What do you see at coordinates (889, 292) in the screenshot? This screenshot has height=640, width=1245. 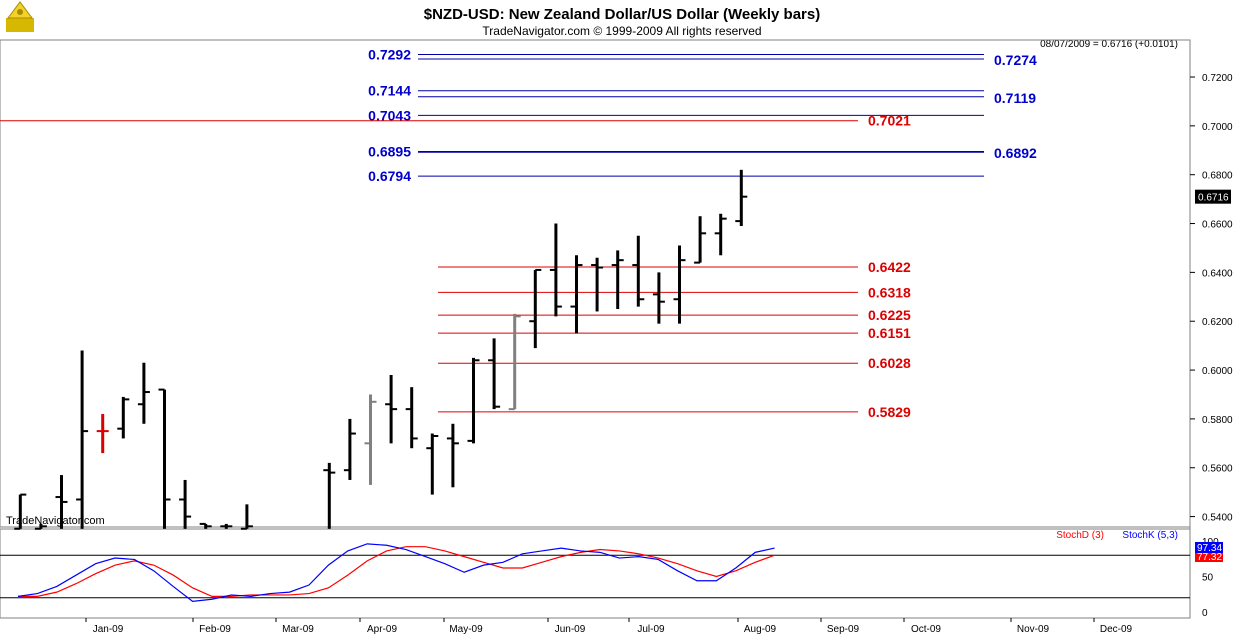 I see `support-line-label: 0.6318` at bounding box center [889, 292].